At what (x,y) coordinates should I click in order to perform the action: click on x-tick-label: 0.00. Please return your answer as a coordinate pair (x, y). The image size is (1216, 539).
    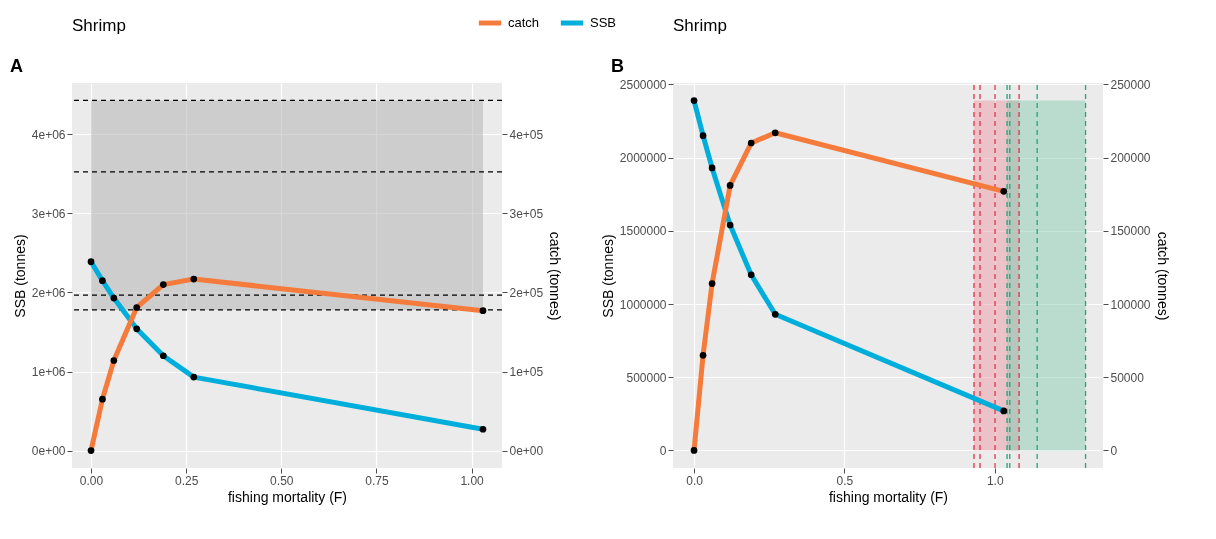
    Looking at the image, I should click on (91, 480).